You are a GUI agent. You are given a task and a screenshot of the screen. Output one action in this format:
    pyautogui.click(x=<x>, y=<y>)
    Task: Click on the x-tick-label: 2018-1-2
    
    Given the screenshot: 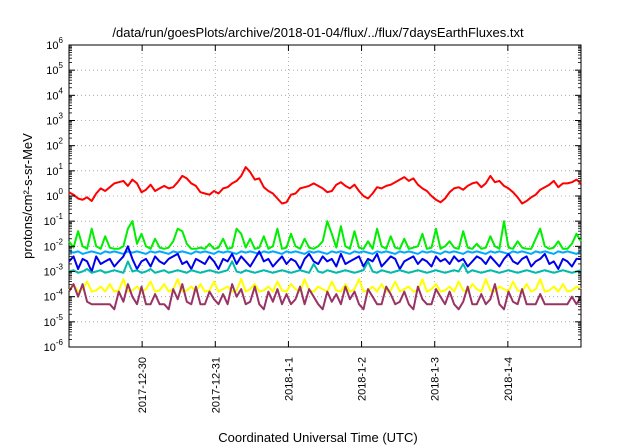 What is the action you would take?
    pyautogui.click(x=363, y=379)
    